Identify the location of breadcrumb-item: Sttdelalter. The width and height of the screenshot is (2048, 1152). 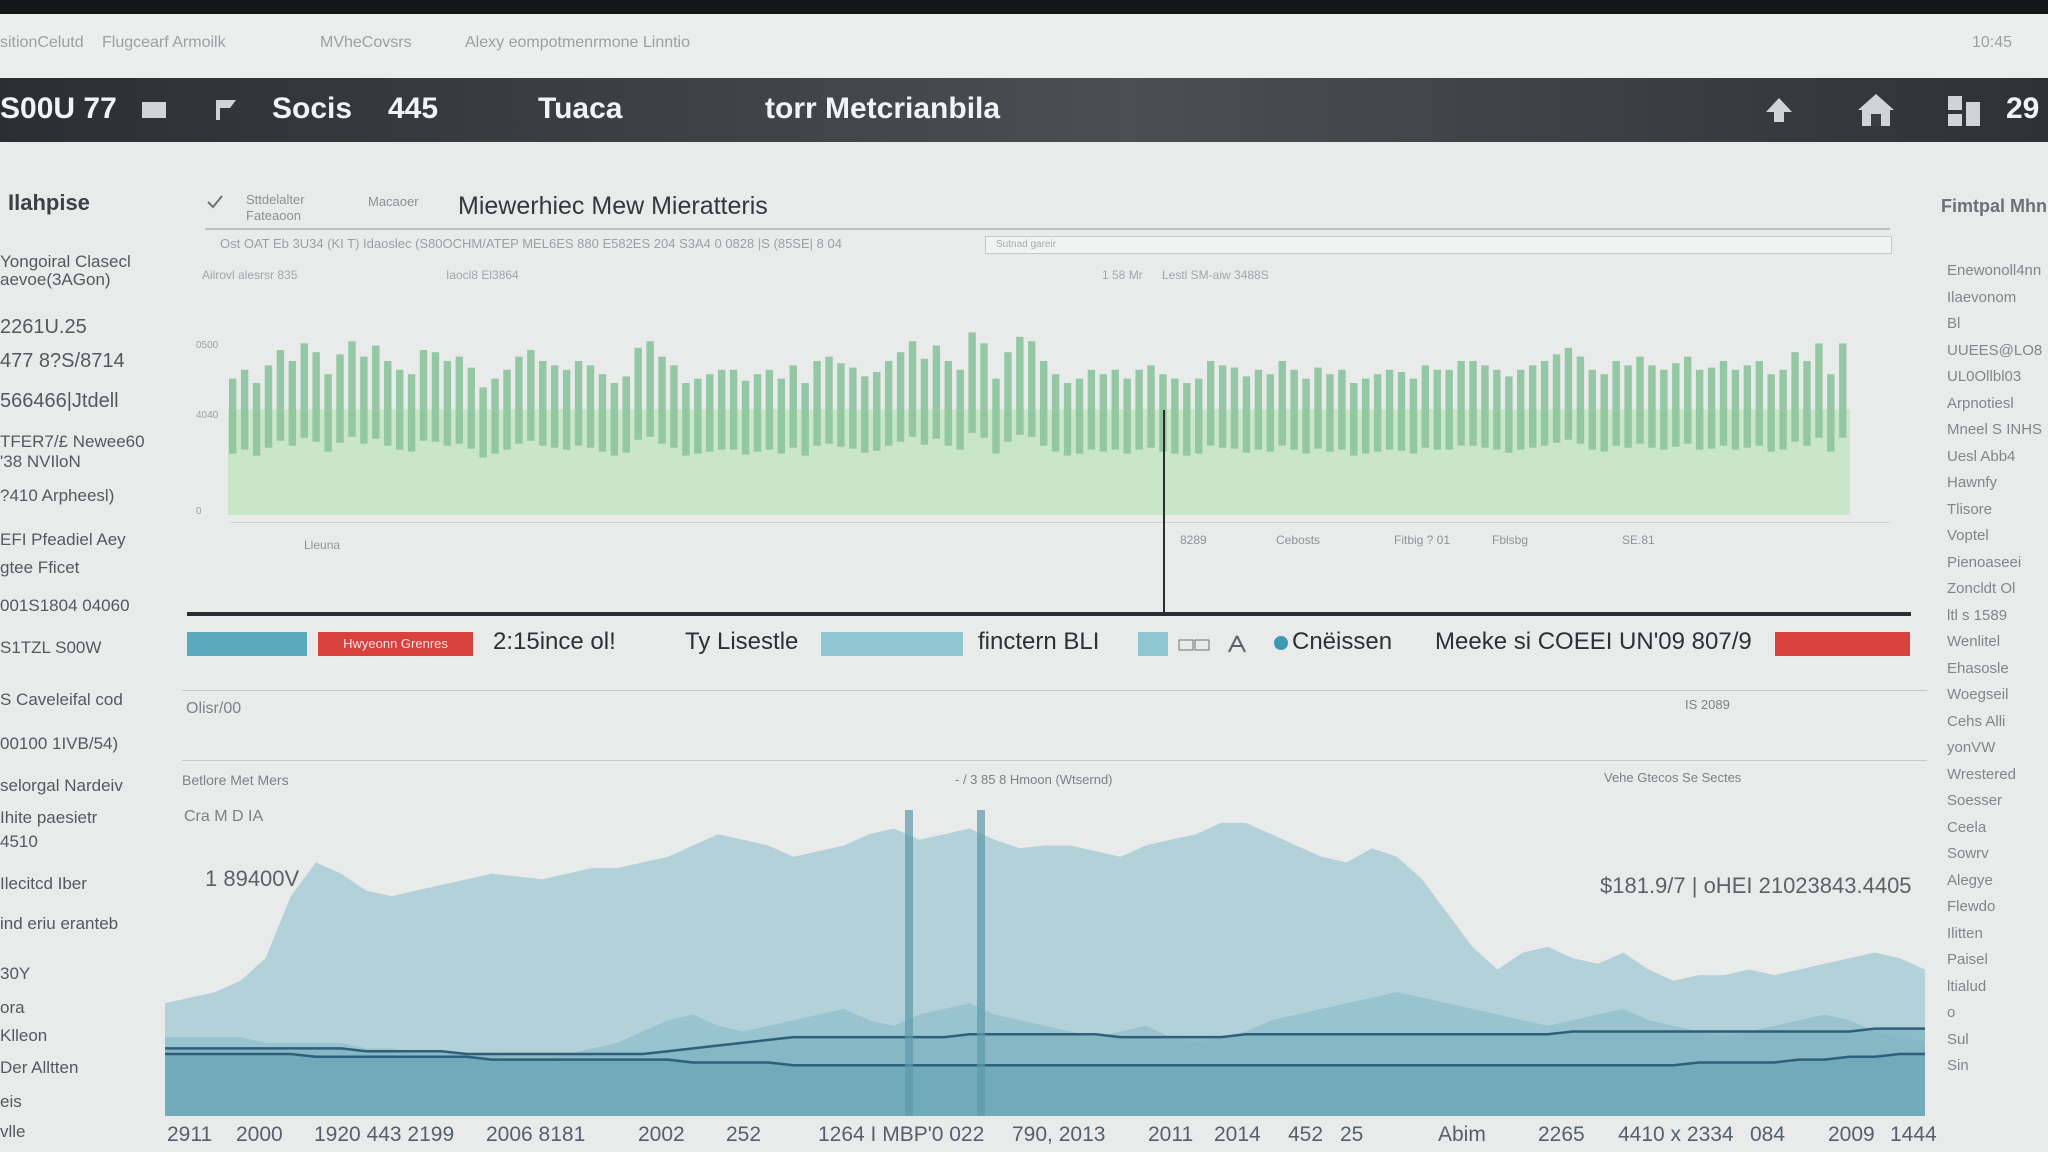
(275, 199).